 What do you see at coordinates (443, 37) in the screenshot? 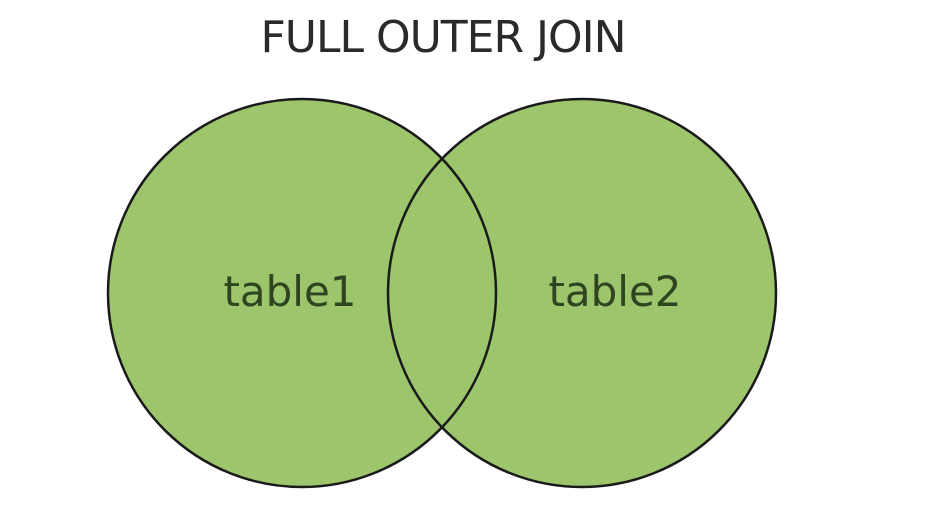
I see `diagram-title: FULL OUTER JOIN` at bounding box center [443, 37].